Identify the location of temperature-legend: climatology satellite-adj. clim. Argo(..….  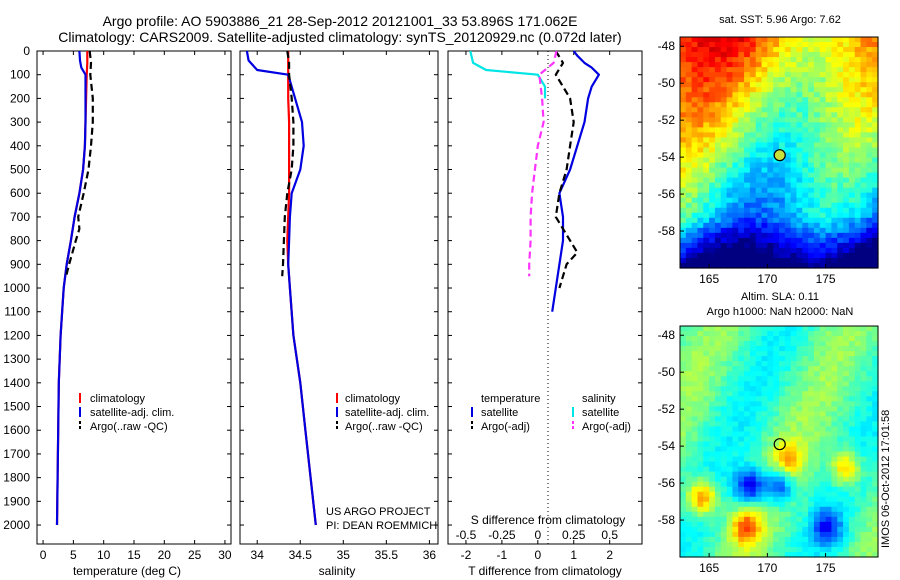
(126, 413).